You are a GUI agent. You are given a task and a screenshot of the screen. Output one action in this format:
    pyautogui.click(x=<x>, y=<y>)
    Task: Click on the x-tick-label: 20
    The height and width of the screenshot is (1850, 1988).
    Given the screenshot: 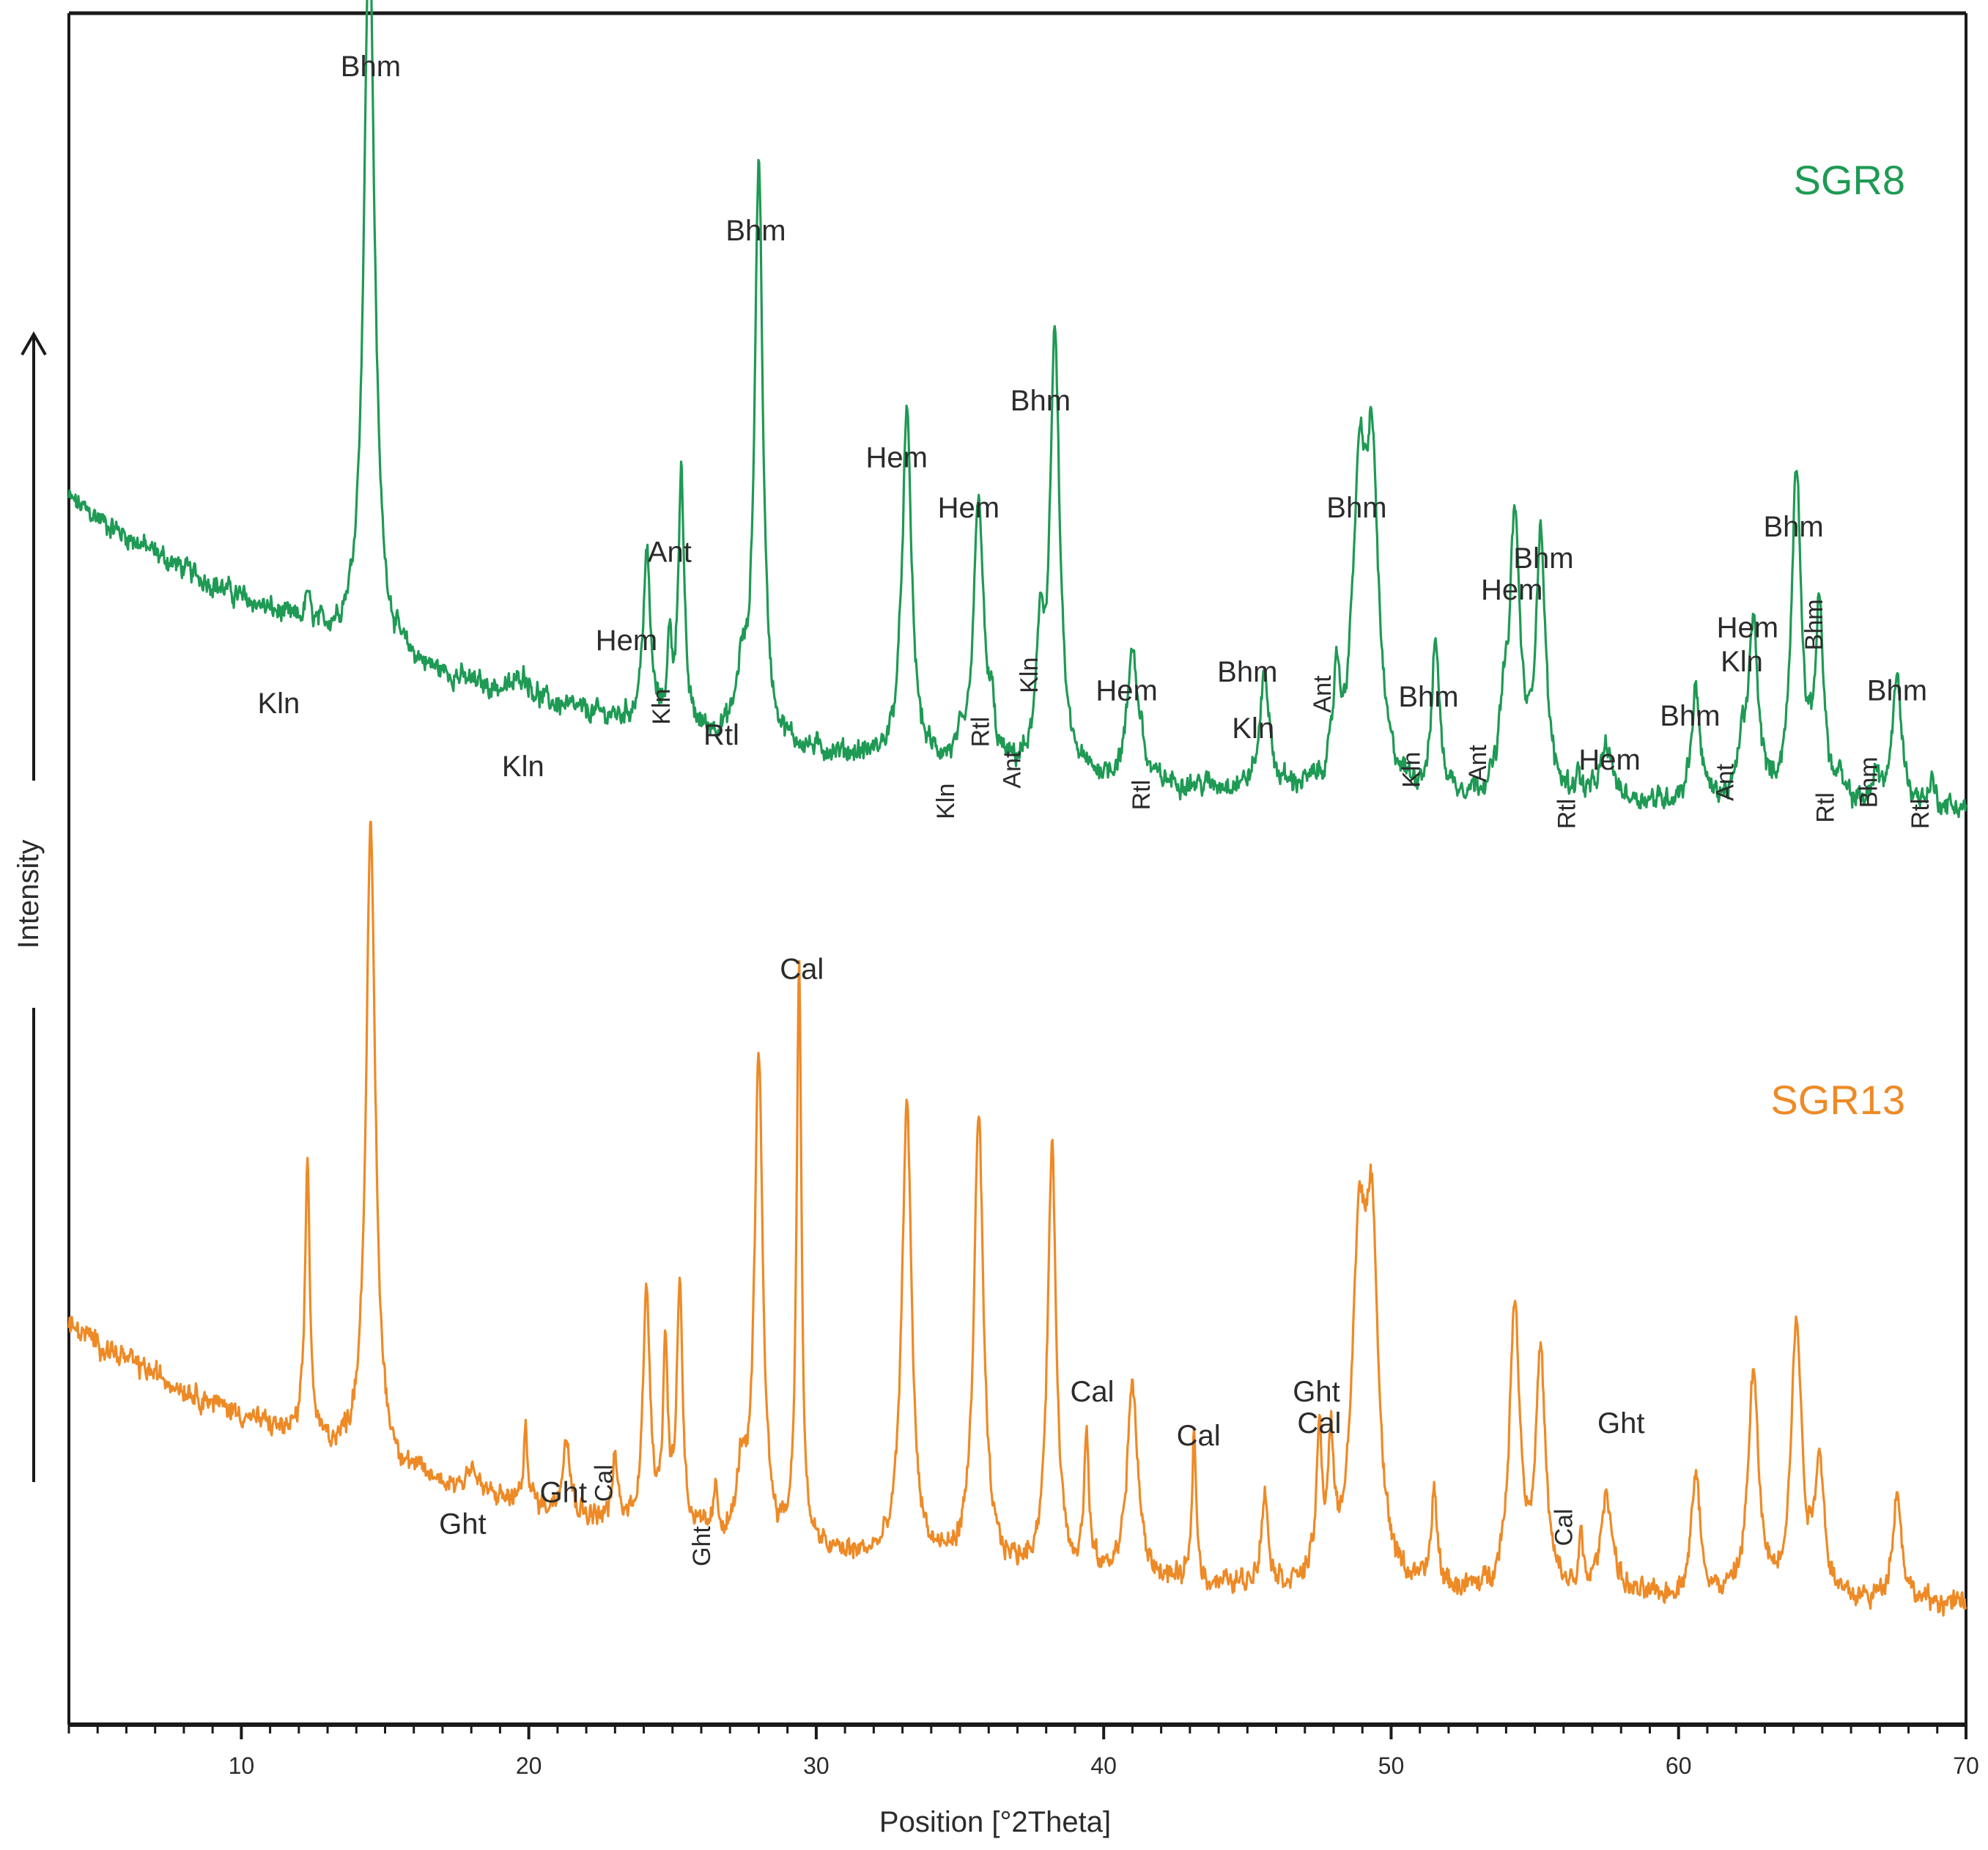 What is the action you would take?
    pyautogui.click(x=529, y=1766)
    